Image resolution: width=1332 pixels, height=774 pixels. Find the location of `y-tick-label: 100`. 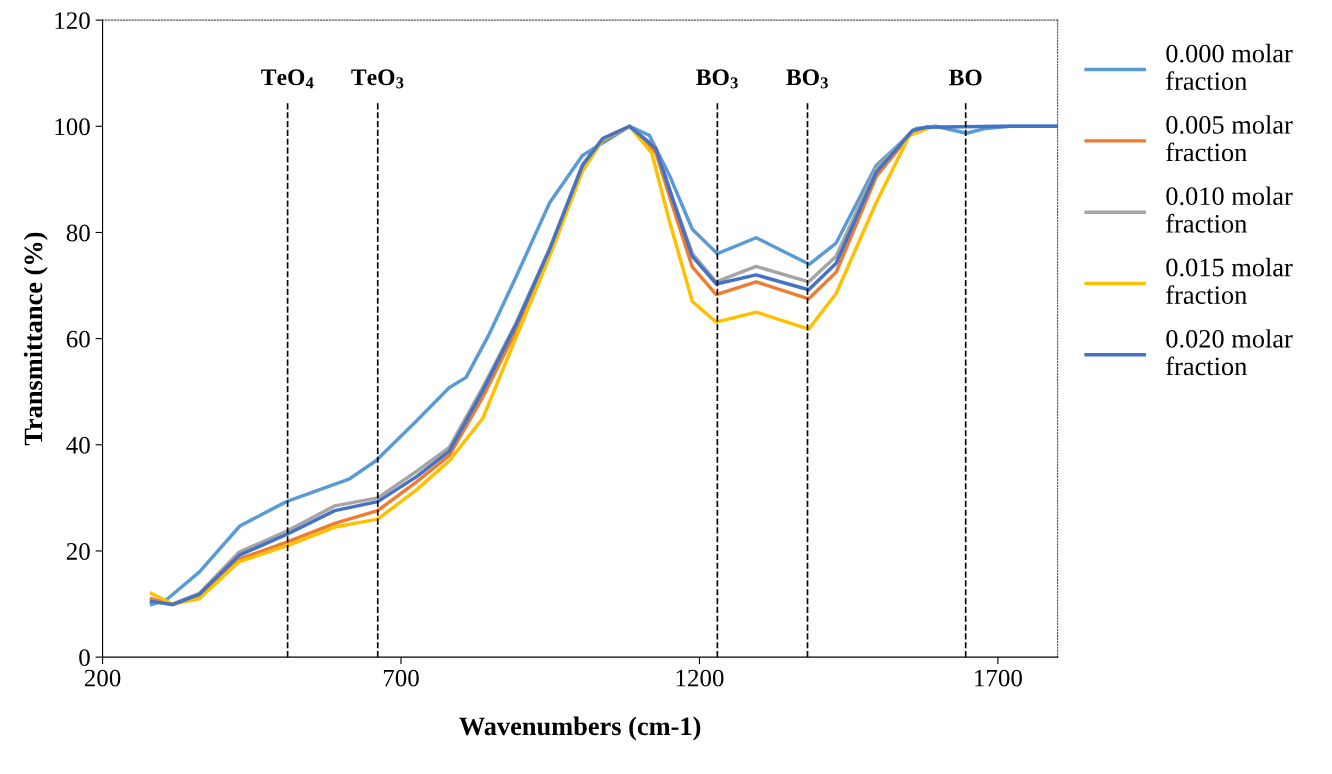

y-tick-label: 100 is located at coordinates (72, 127).